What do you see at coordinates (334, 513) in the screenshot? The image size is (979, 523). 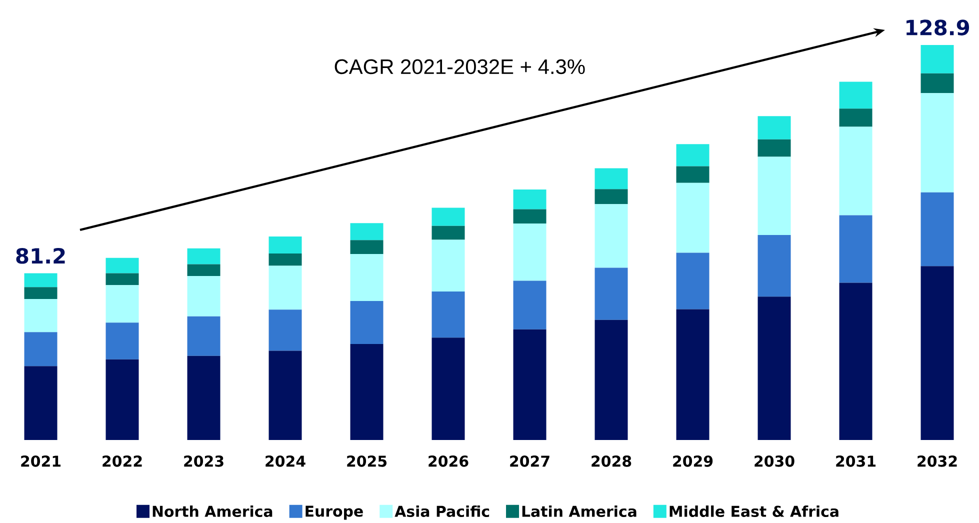 I see `legend-label: Europe` at bounding box center [334, 513].